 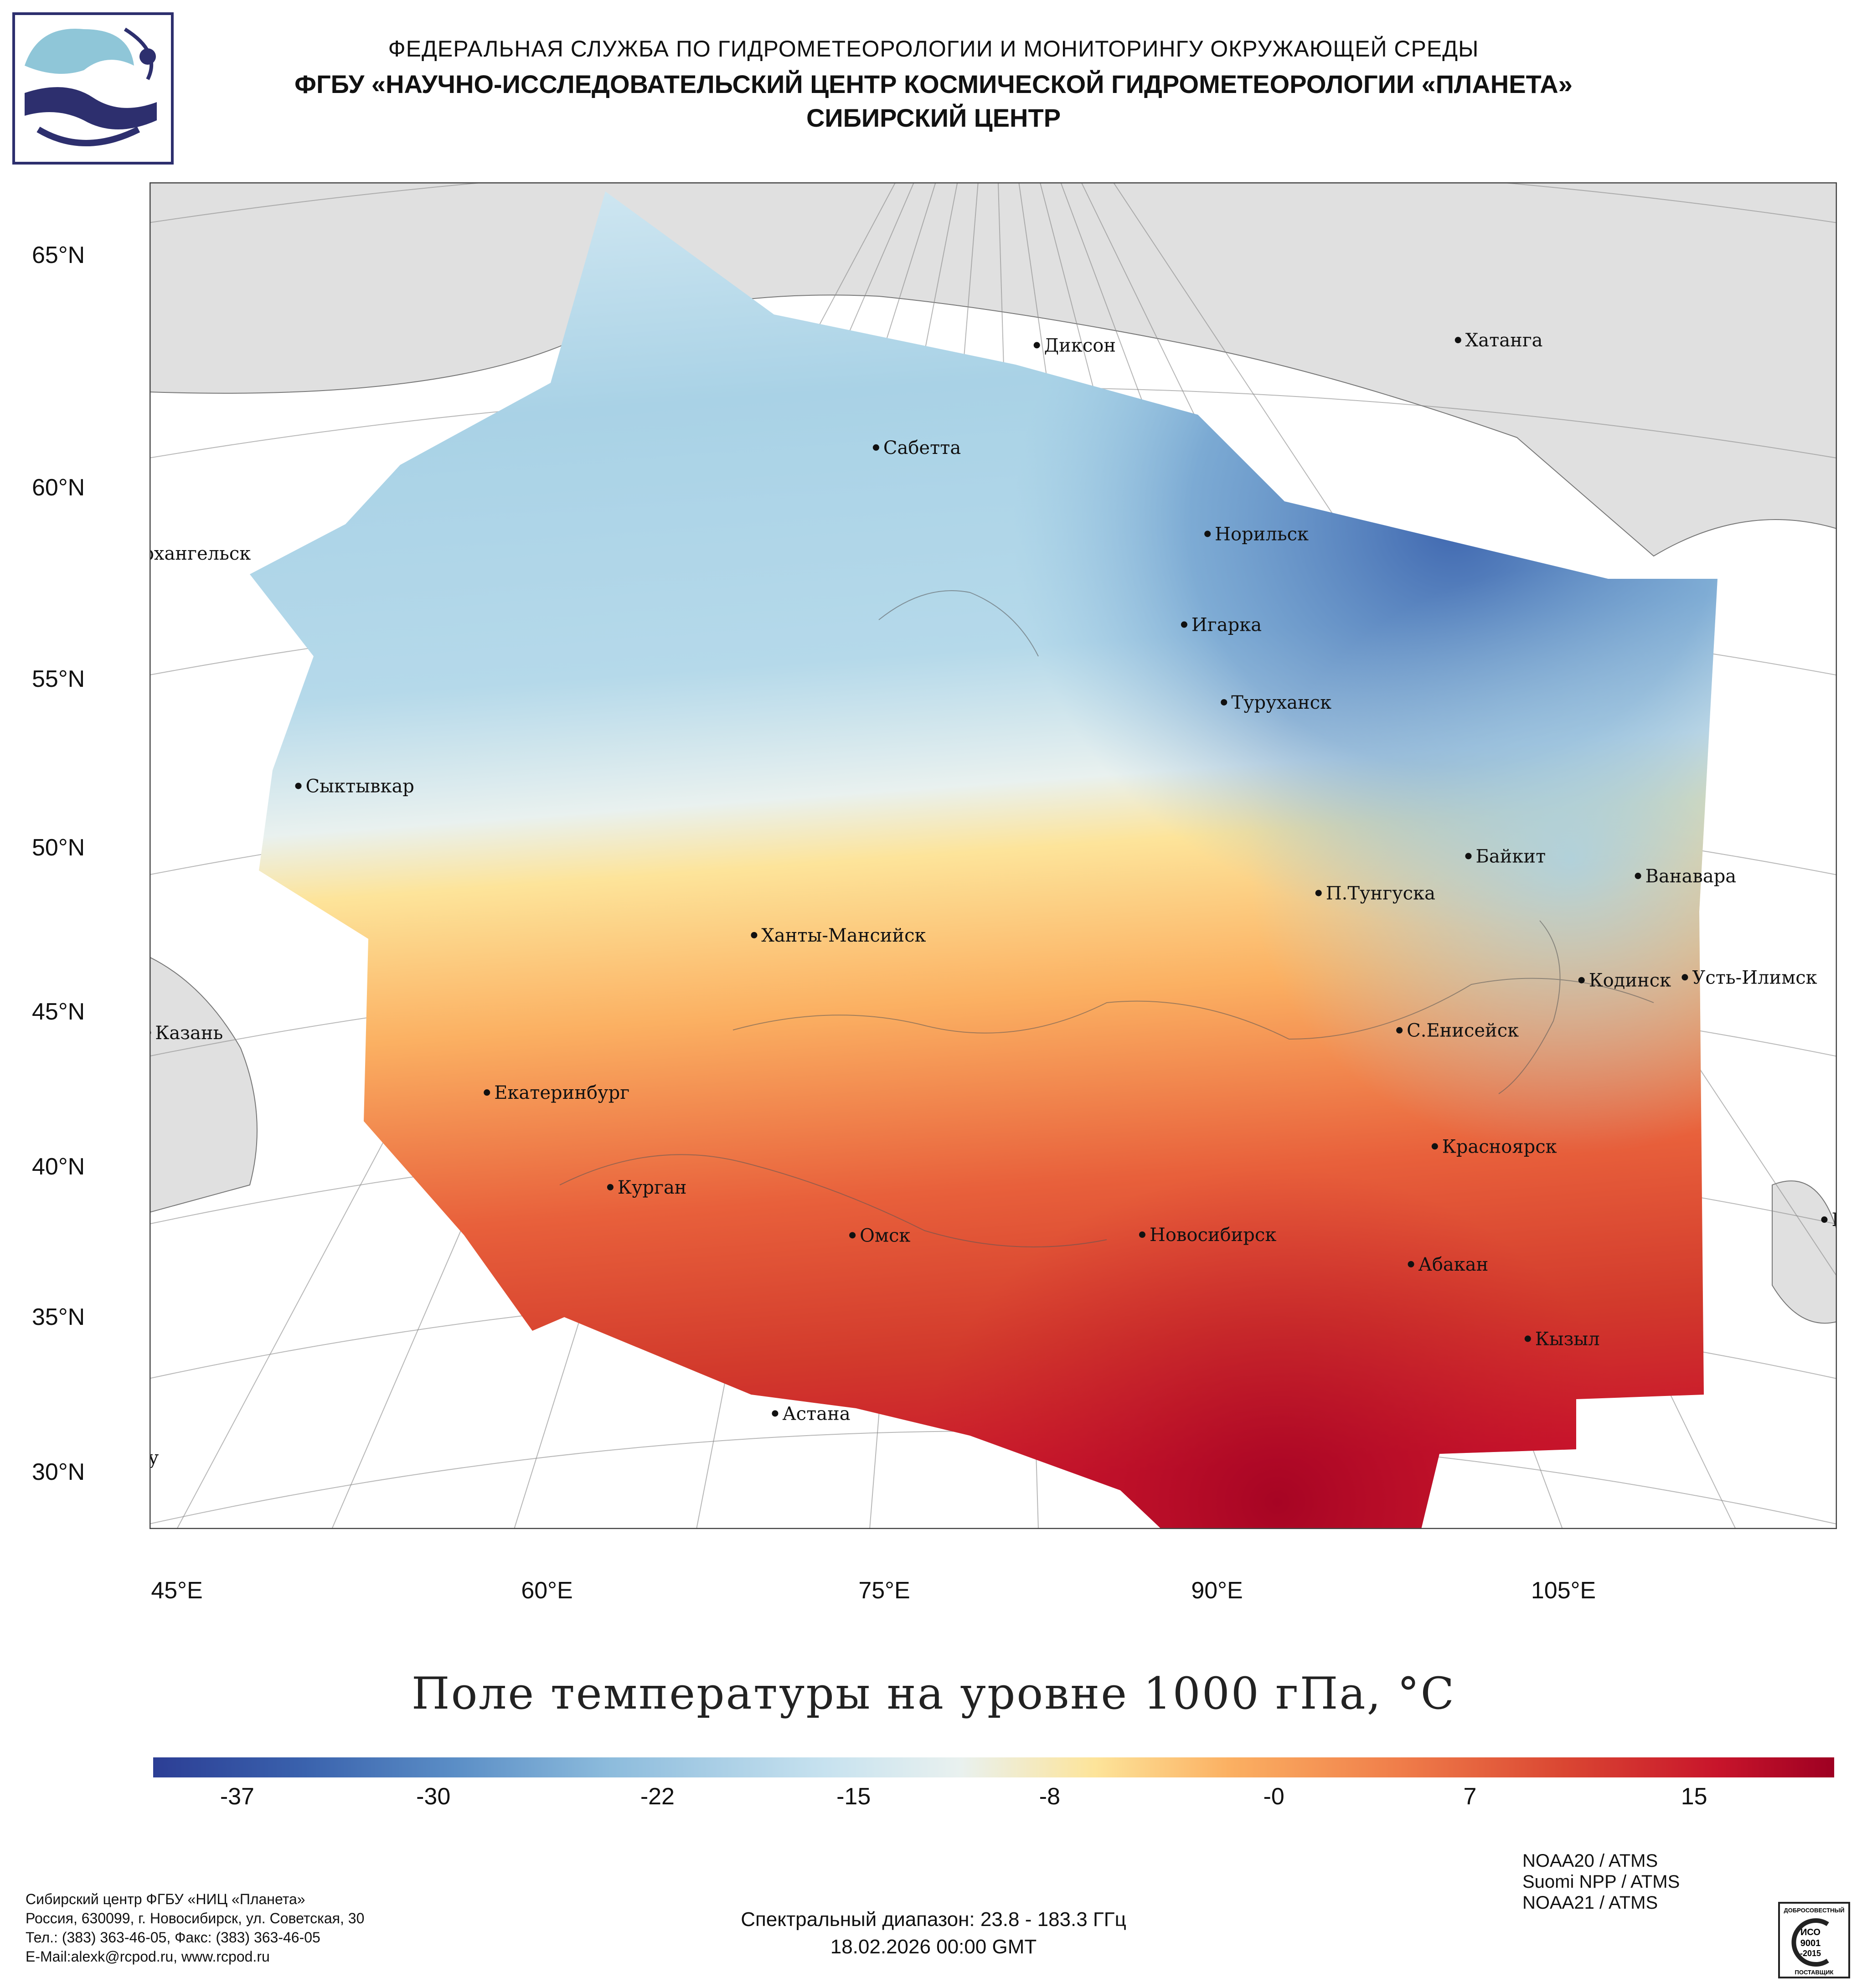 What do you see at coordinates (879, 1236) in the screenshot?
I see `city-marker: Омск` at bounding box center [879, 1236].